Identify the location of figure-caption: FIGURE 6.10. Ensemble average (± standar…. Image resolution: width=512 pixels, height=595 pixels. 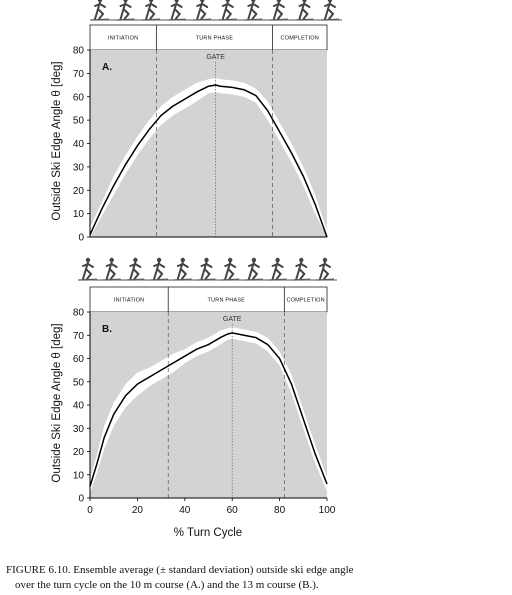
(256, 578).